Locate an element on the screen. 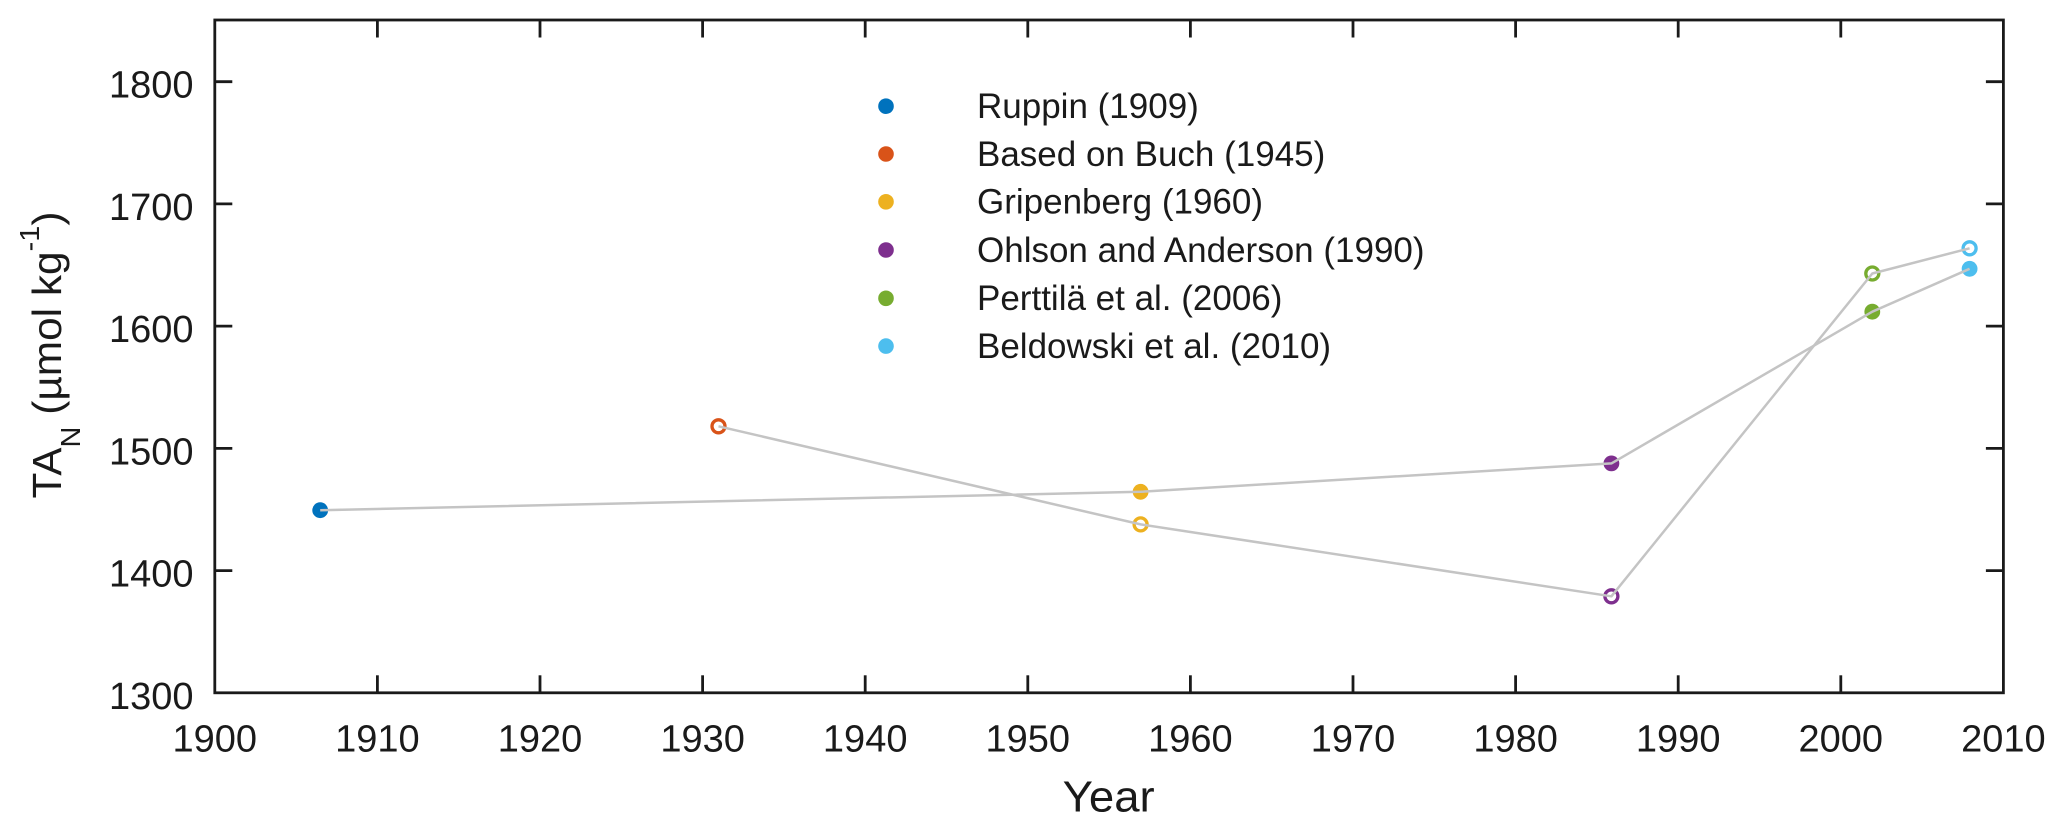  svg-text: 1970 is located at coordinates (1353, 740).